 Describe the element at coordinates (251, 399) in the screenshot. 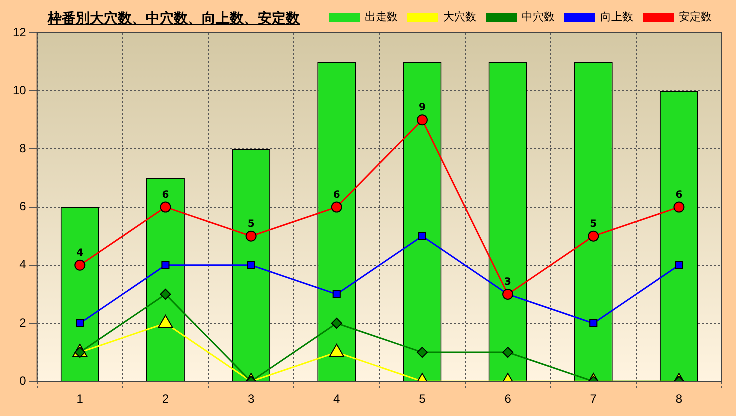

I see `x-tick-label: 3` at that location.